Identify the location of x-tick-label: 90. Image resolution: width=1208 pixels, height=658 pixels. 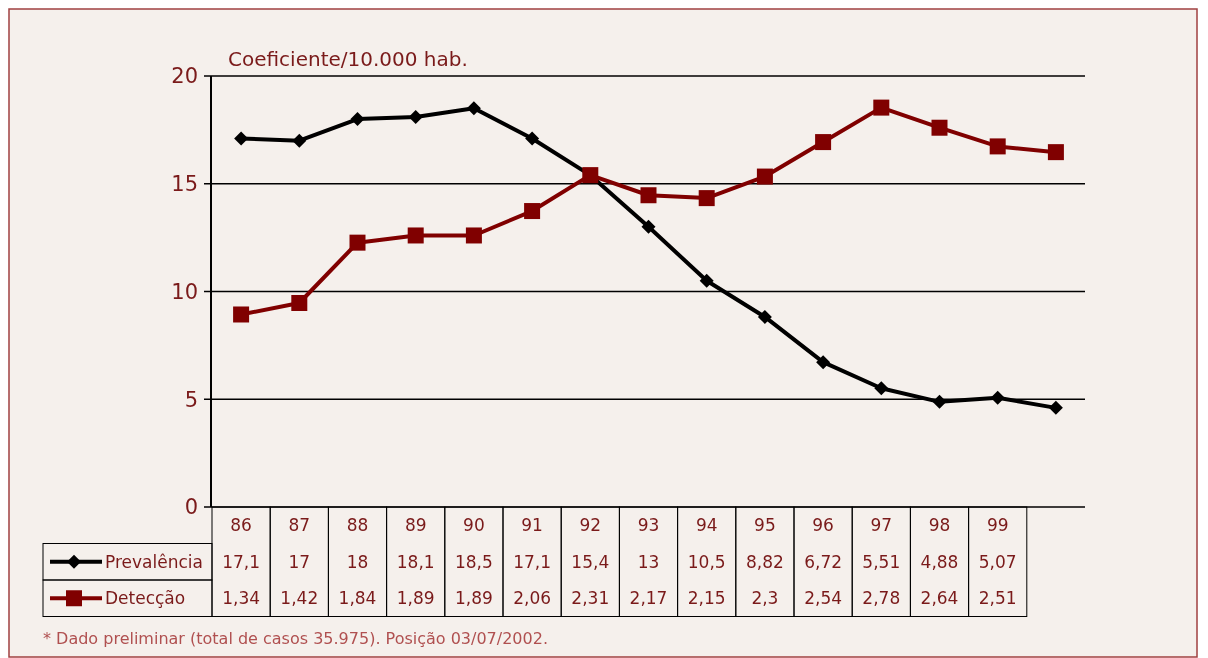
(474, 525).